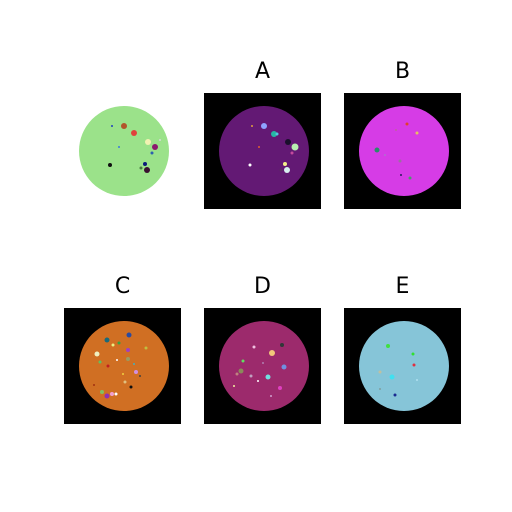 The image size is (512, 512). I want to click on option-image-d, so click(262, 366).